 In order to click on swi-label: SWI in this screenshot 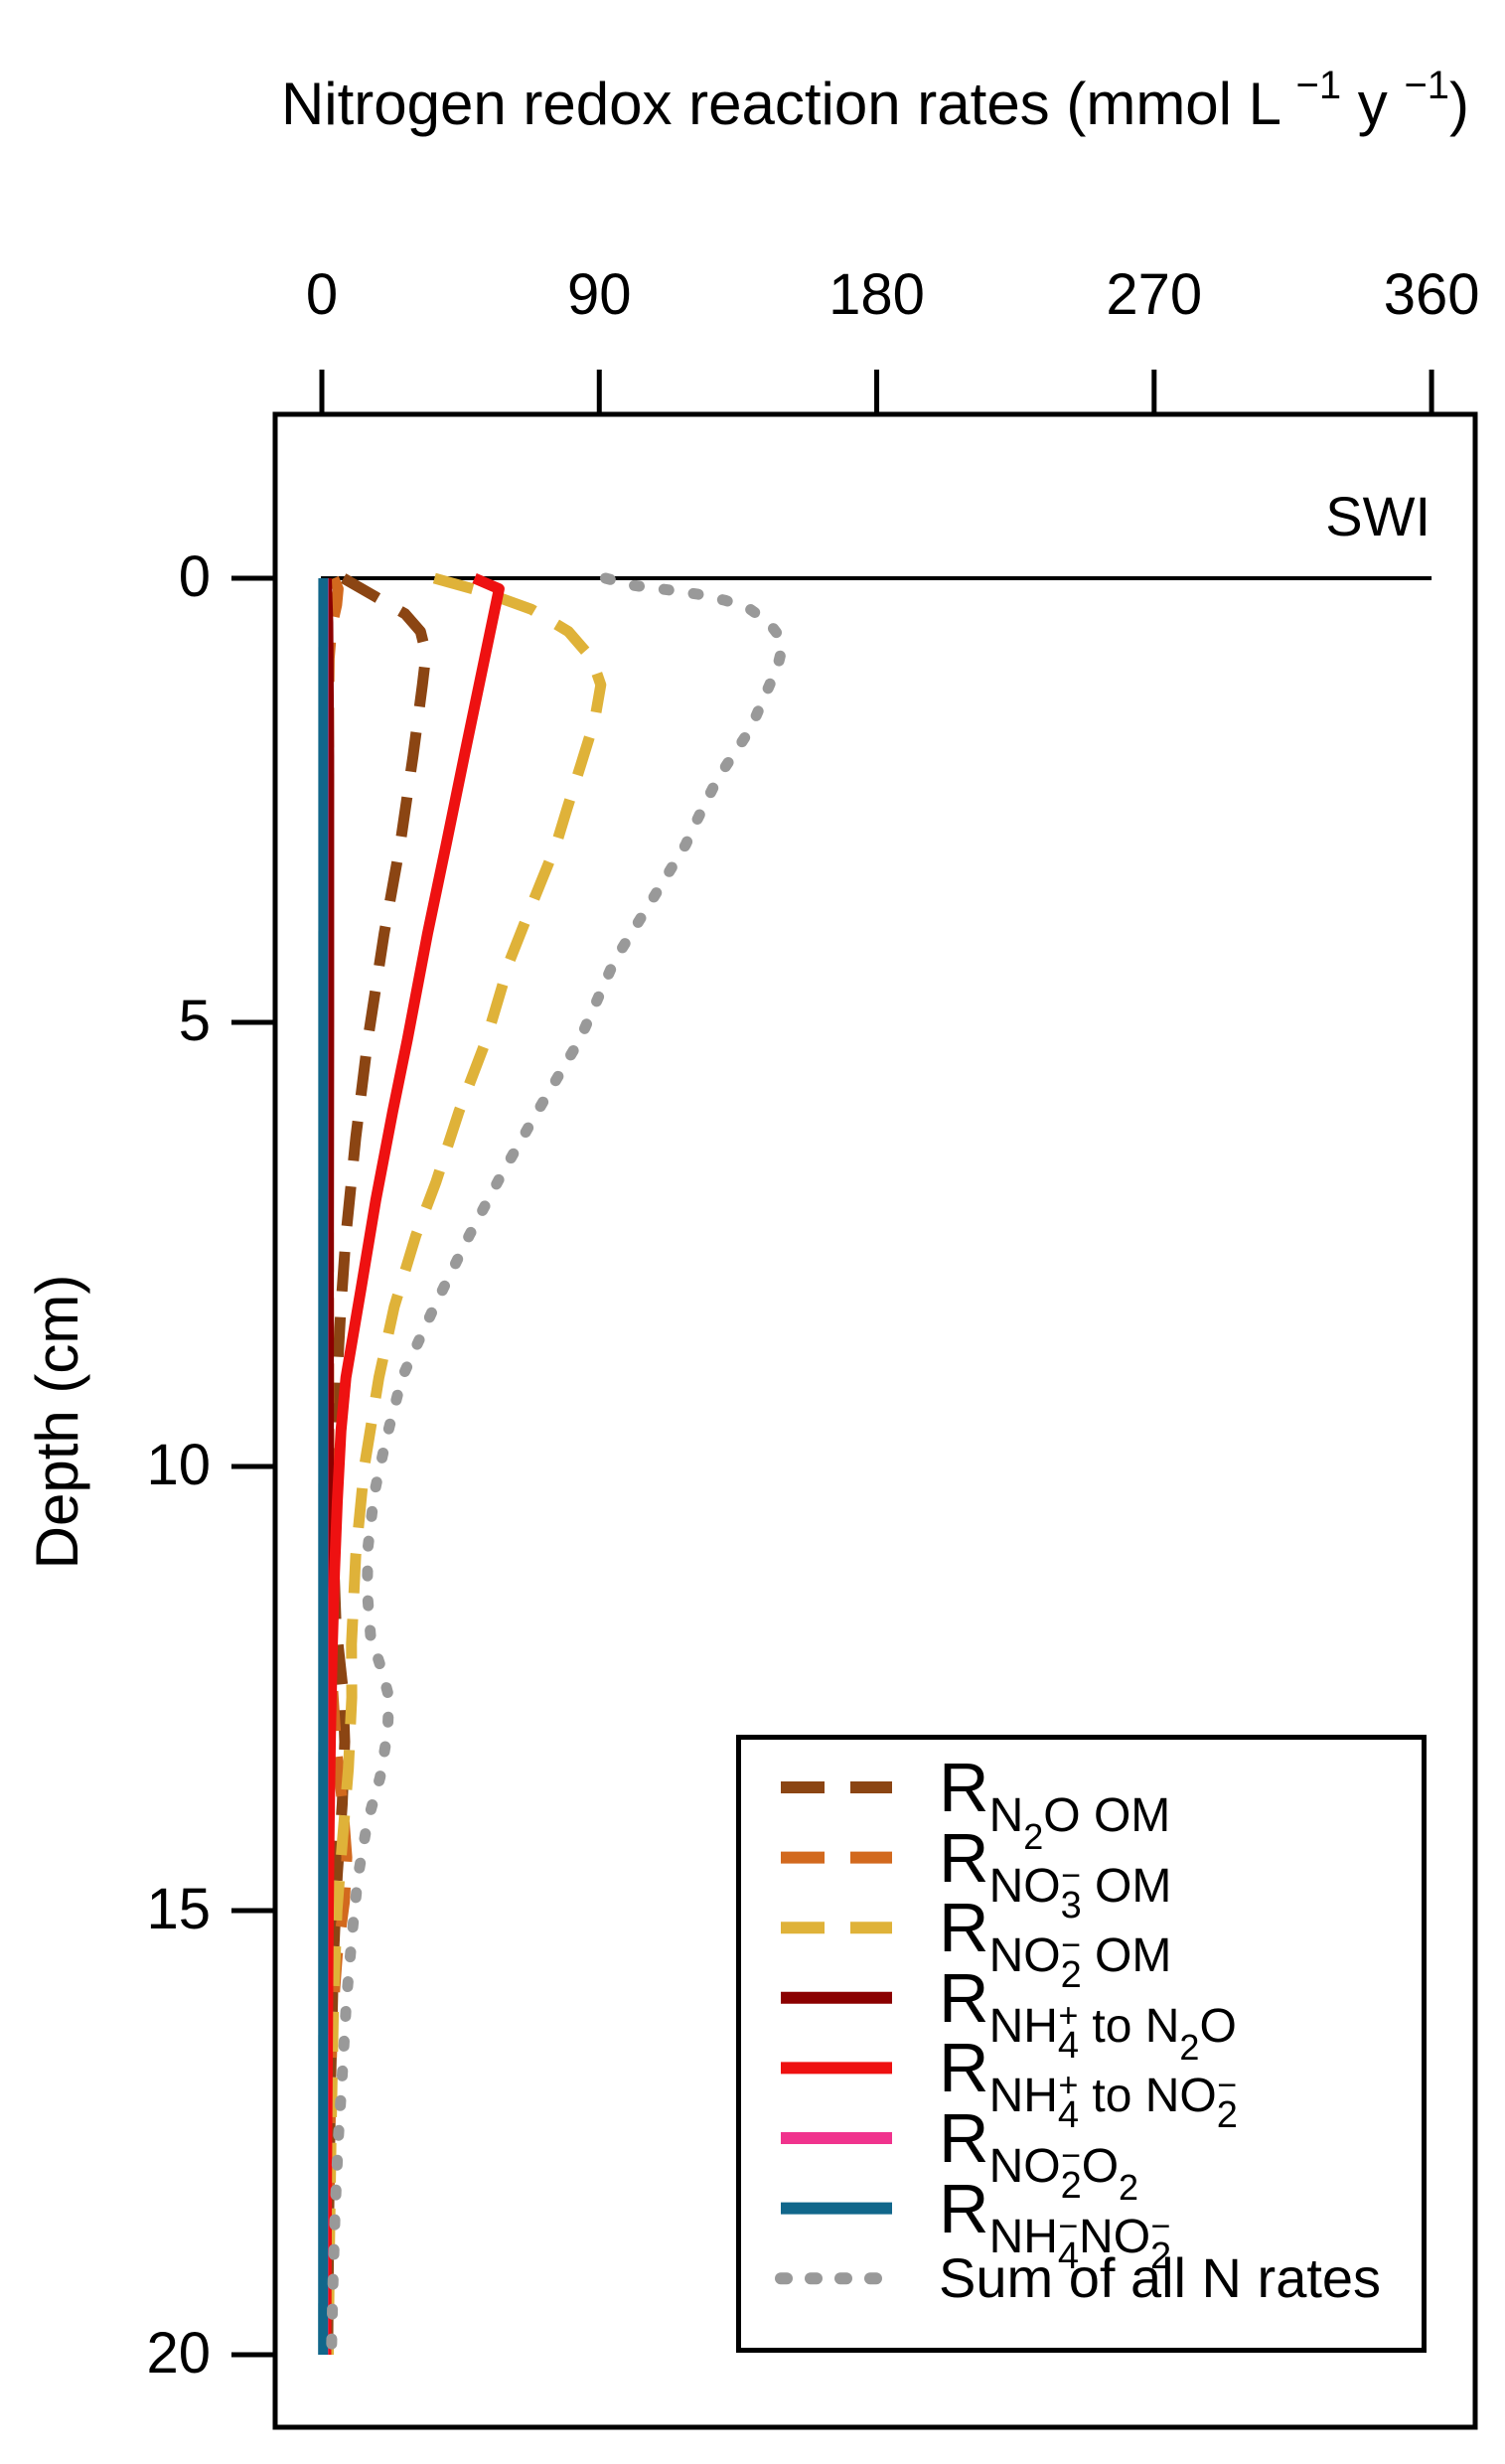, I will do `click(1377, 516)`.